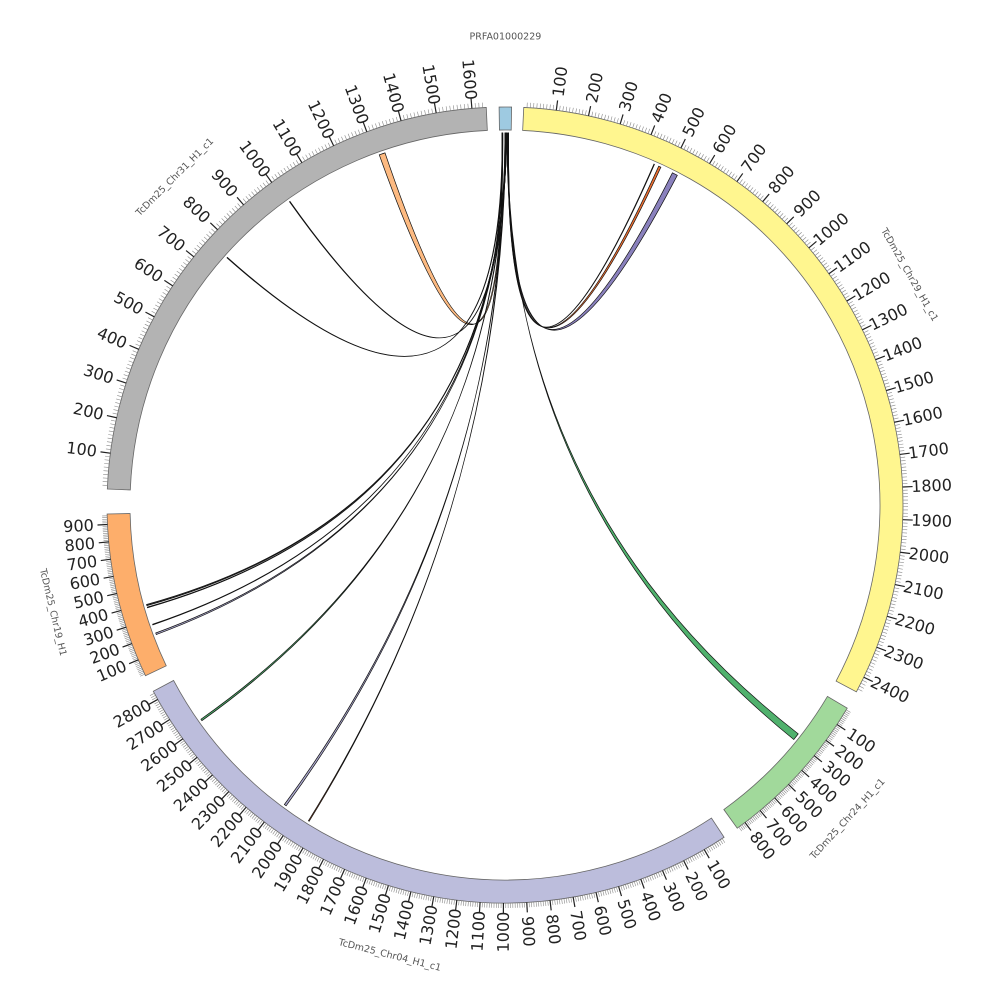  I want to click on tick-label-chr04-500: 500, so click(626, 914).